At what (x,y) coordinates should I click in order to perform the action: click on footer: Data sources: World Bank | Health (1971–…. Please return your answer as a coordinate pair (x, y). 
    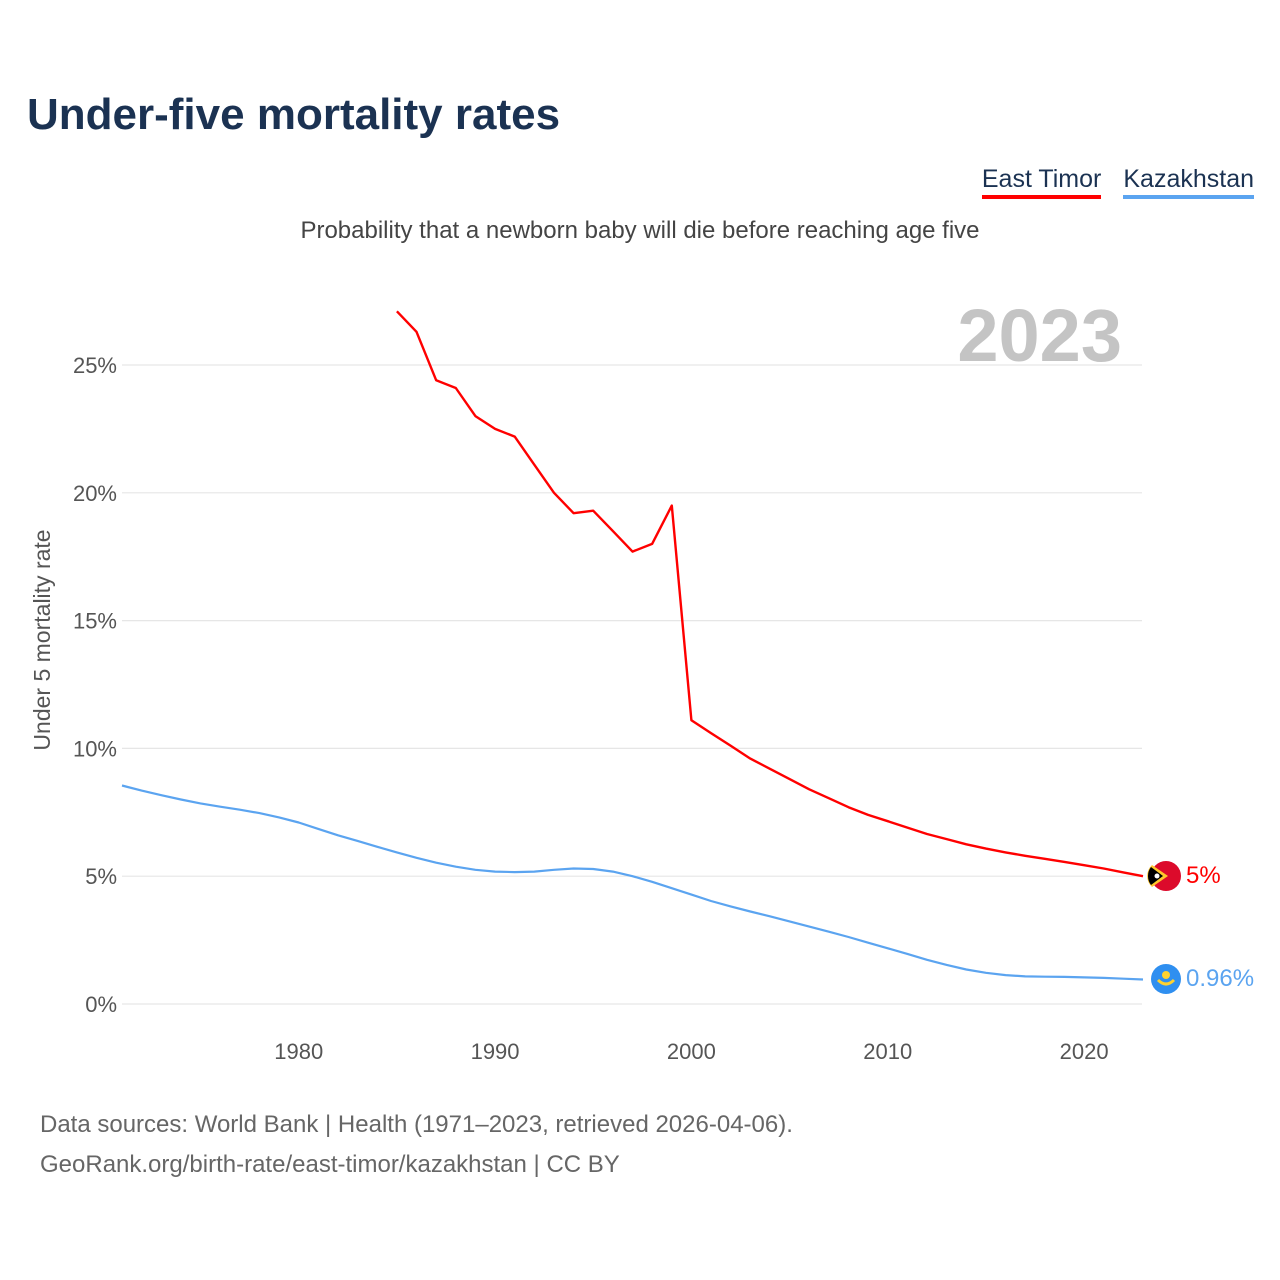
    Looking at the image, I should click on (416, 1145).